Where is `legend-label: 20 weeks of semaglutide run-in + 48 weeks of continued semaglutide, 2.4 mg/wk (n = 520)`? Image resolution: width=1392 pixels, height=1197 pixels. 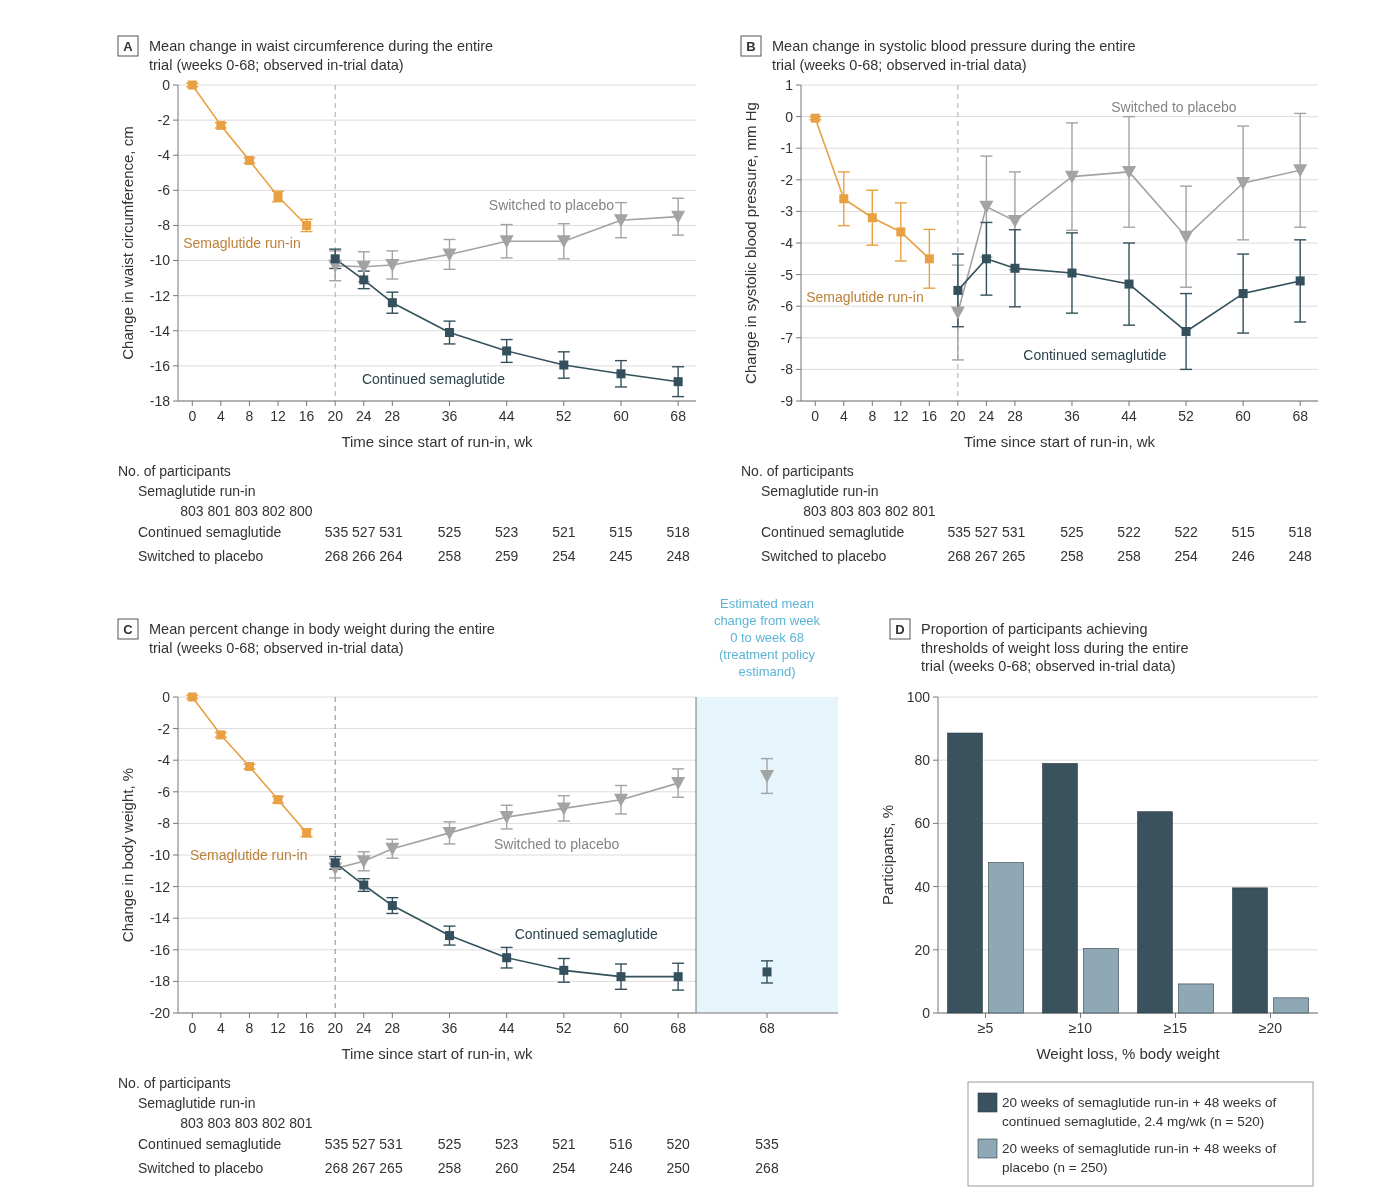 legend-label: 20 weeks of semaglutide run-in + 48 weeks of continued semaglutide, 2.4 mg/wk (n = 520) is located at coordinates (1139, 1112).